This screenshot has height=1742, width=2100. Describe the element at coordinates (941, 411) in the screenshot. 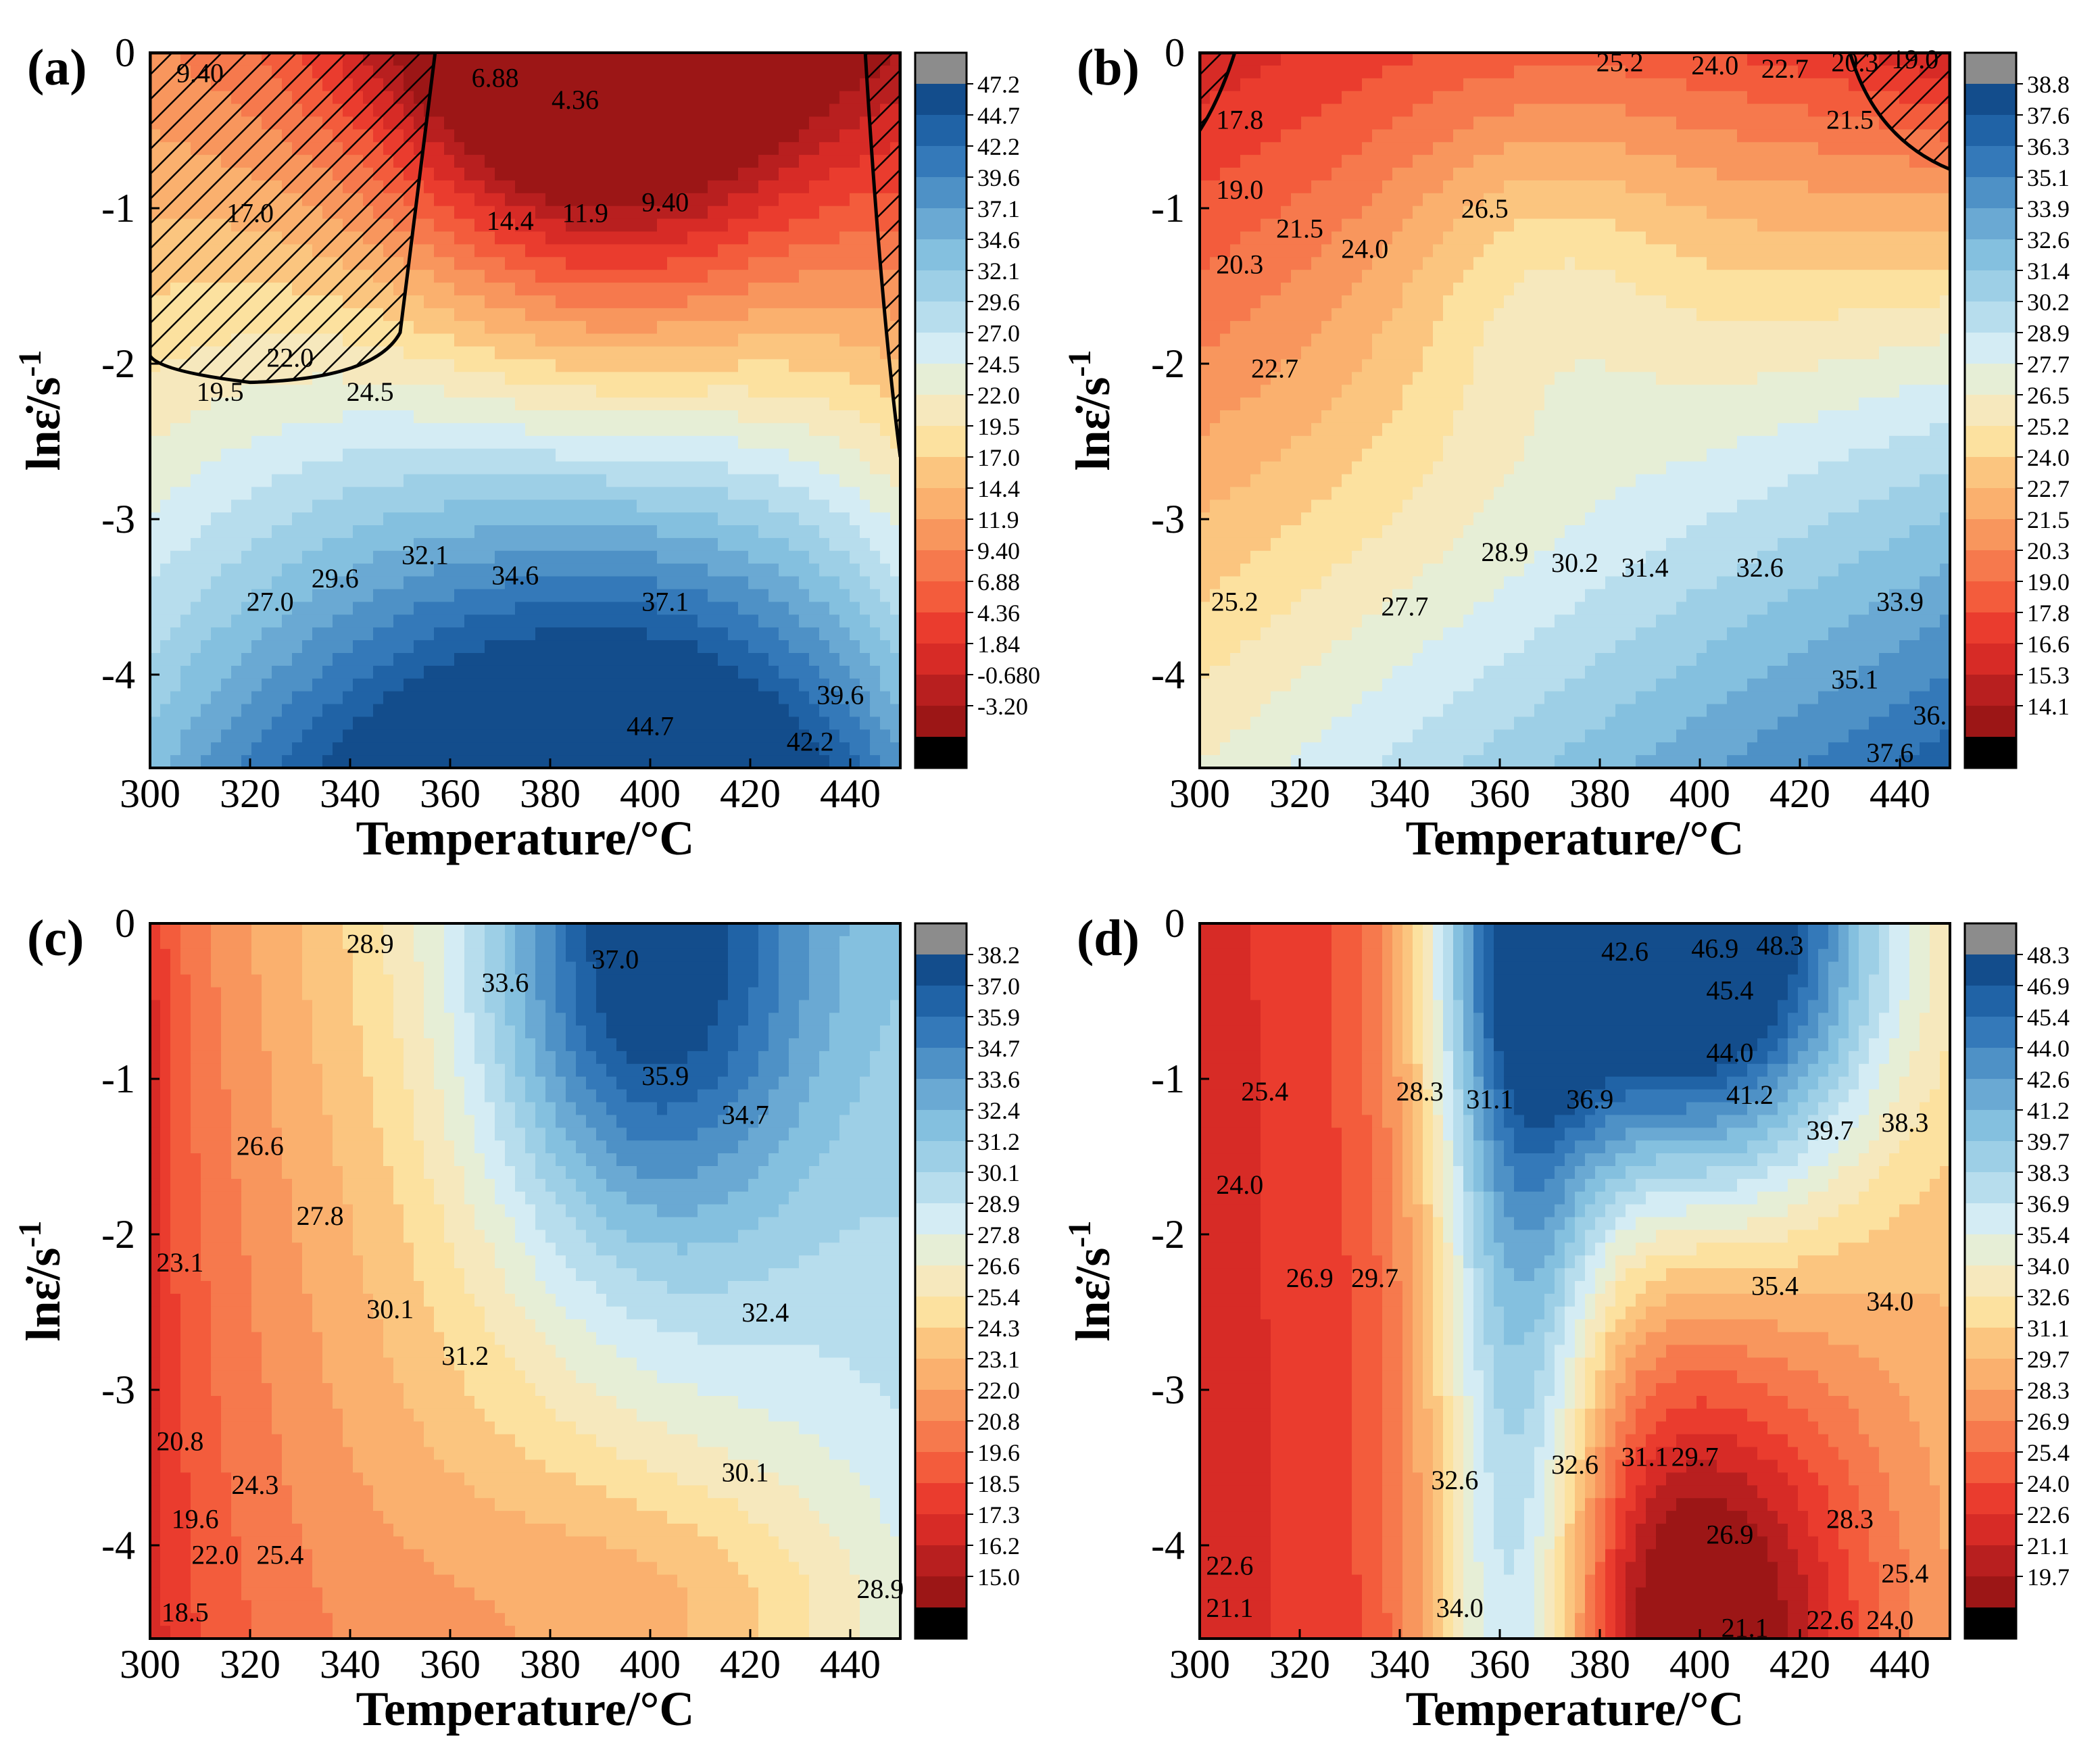

I see `colorbar-swatch` at that location.